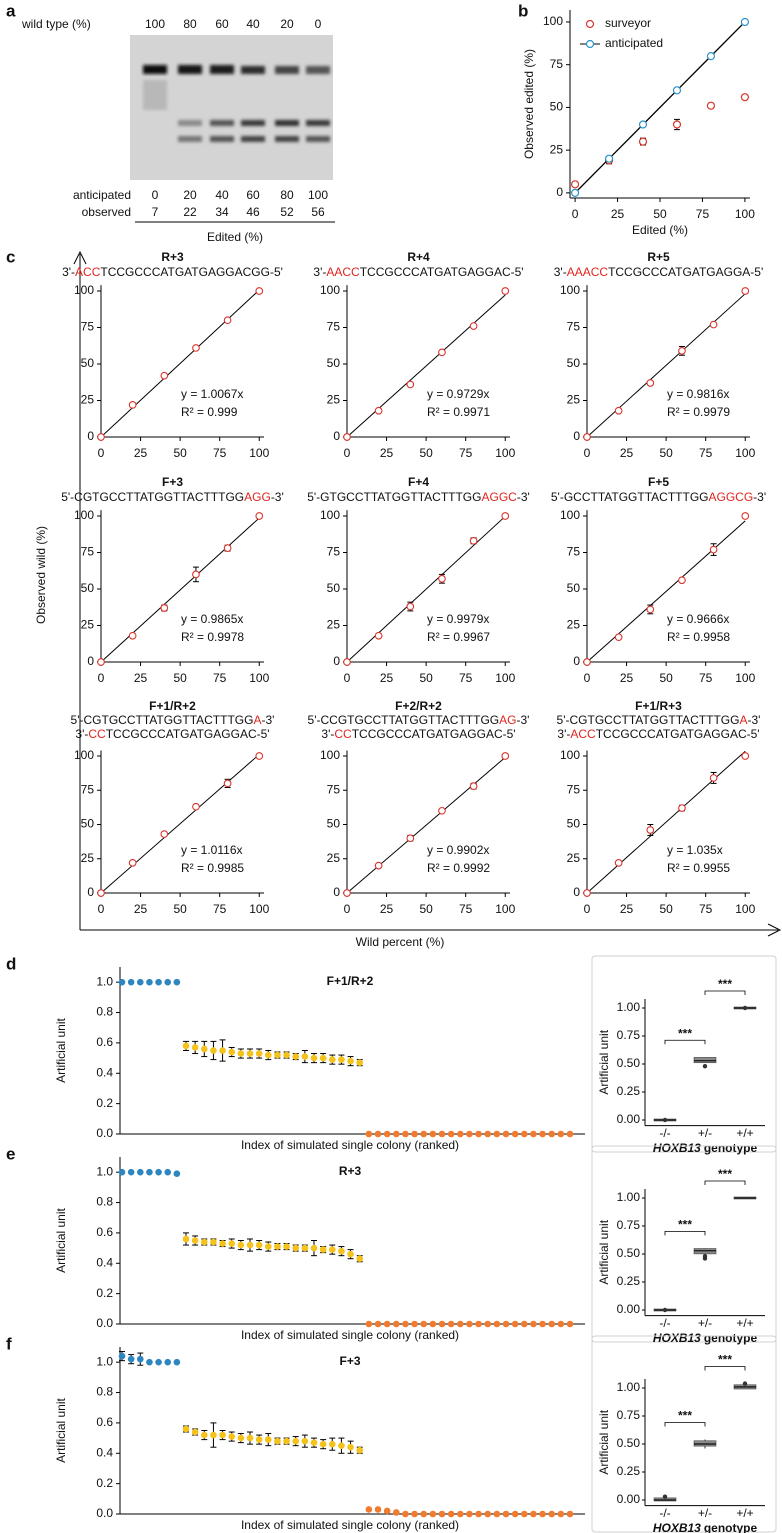 This screenshot has height=1533, width=782. I want to click on x-axis-label-part: HOXB13, so click(677, 1527).